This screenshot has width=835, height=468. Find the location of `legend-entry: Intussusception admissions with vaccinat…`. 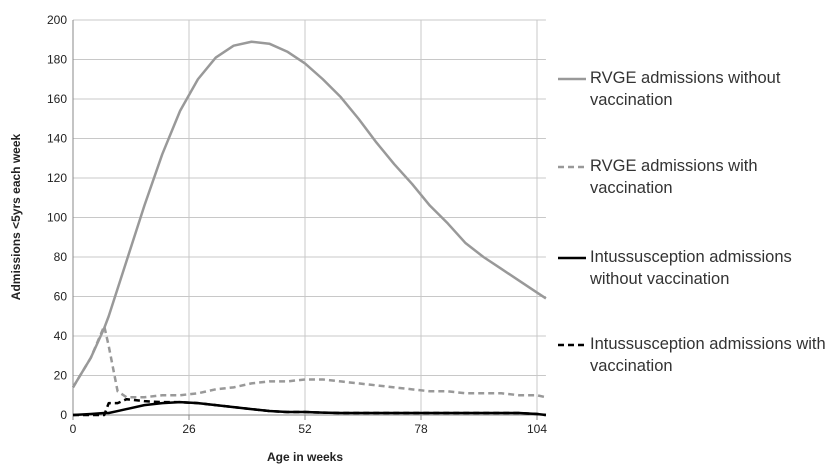

legend-entry: Intussusception admissions with vaccinat… is located at coordinates (695, 355).